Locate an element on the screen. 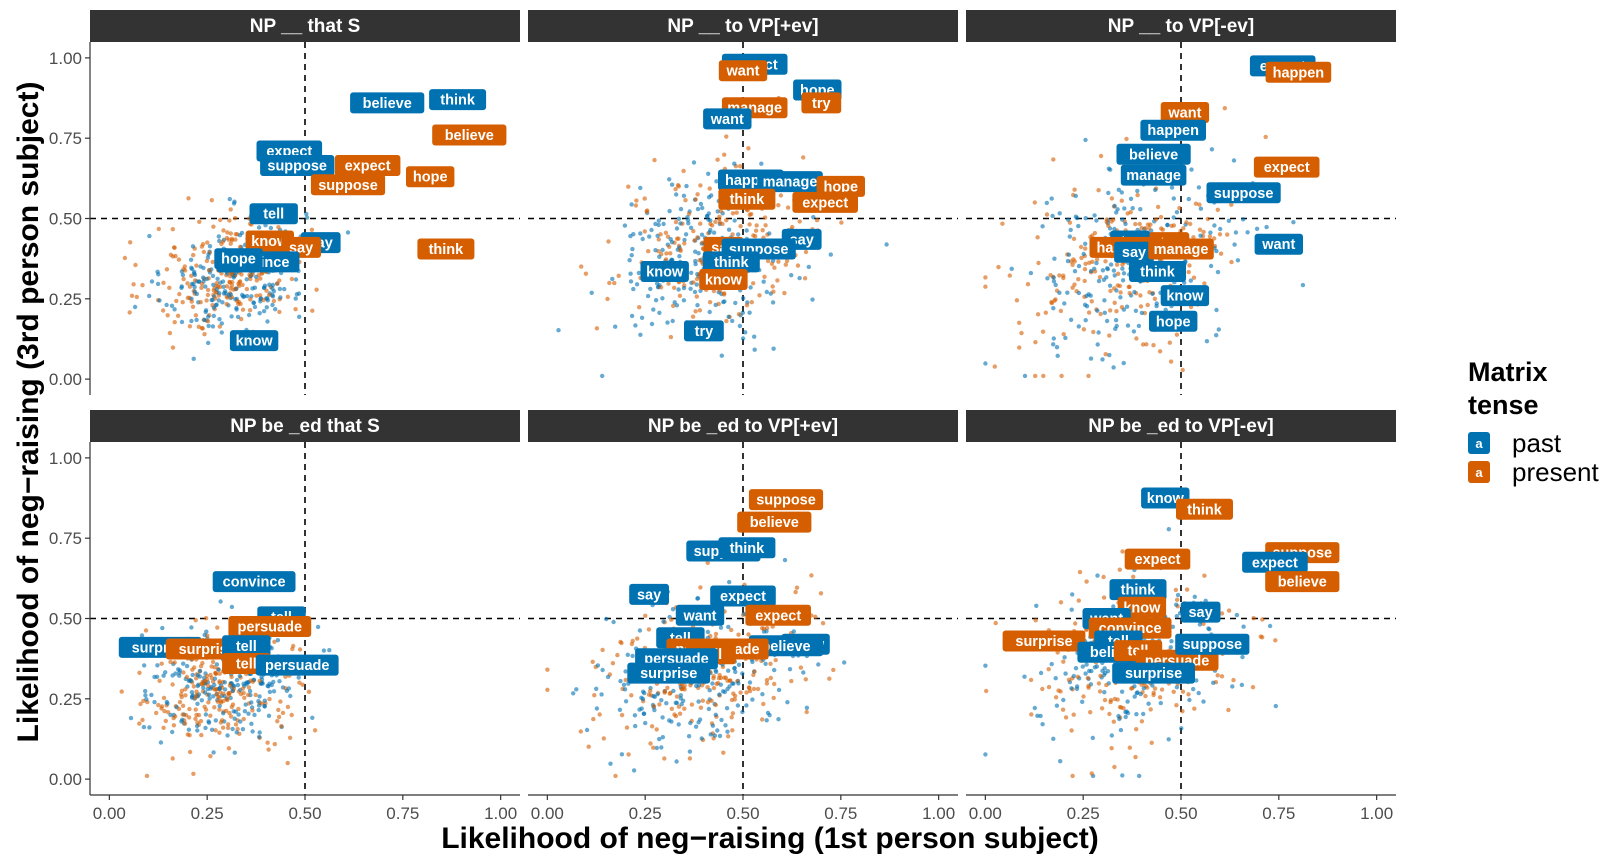  verb-label-present: think is located at coordinates (446, 249).